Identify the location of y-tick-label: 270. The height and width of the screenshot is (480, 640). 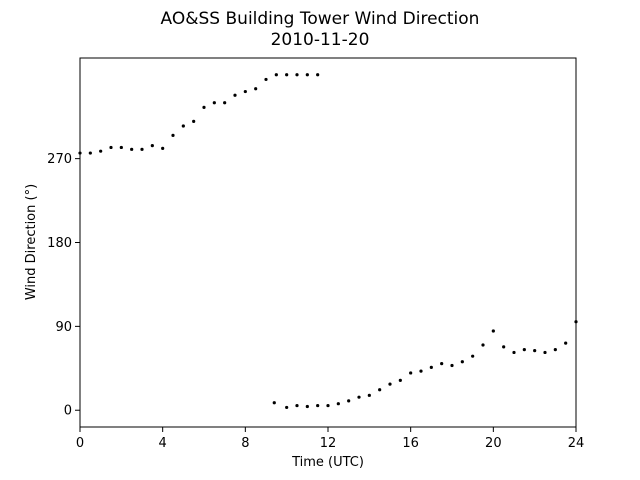
(59, 159).